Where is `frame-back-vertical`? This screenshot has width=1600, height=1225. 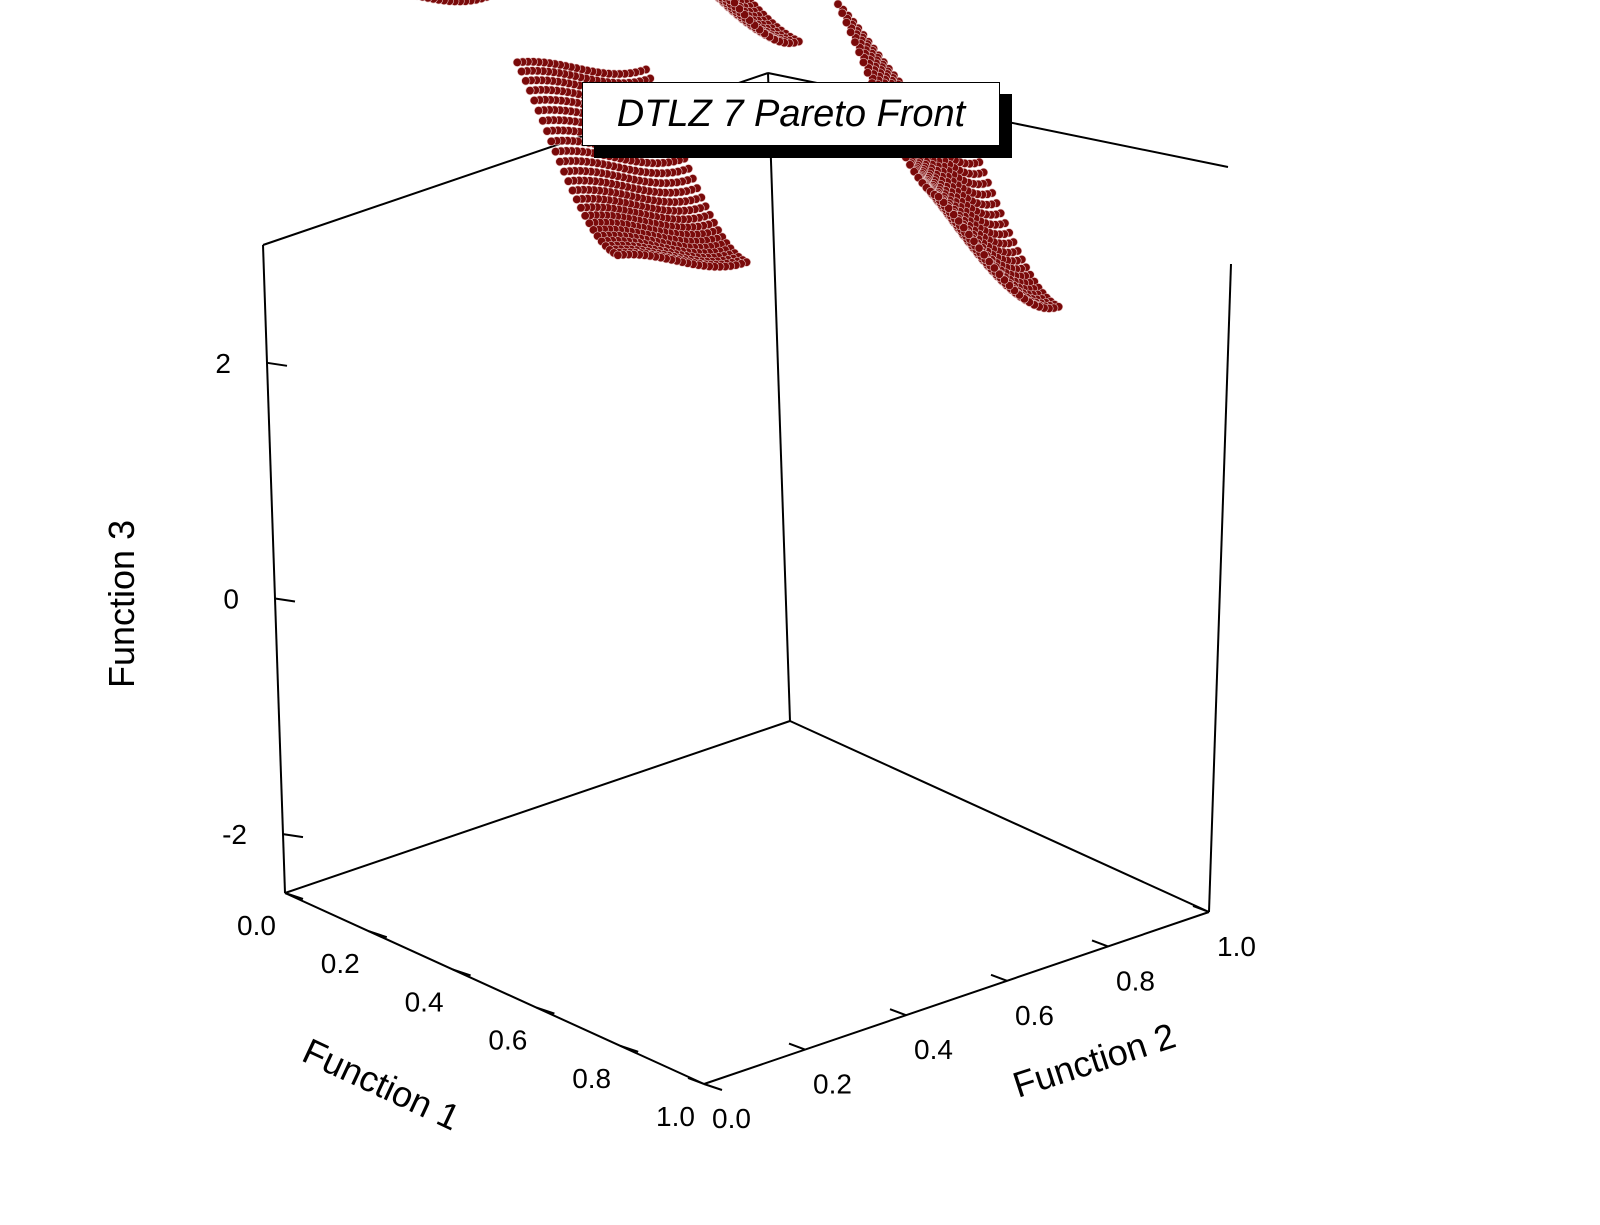 frame-back-vertical is located at coordinates (779, 397).